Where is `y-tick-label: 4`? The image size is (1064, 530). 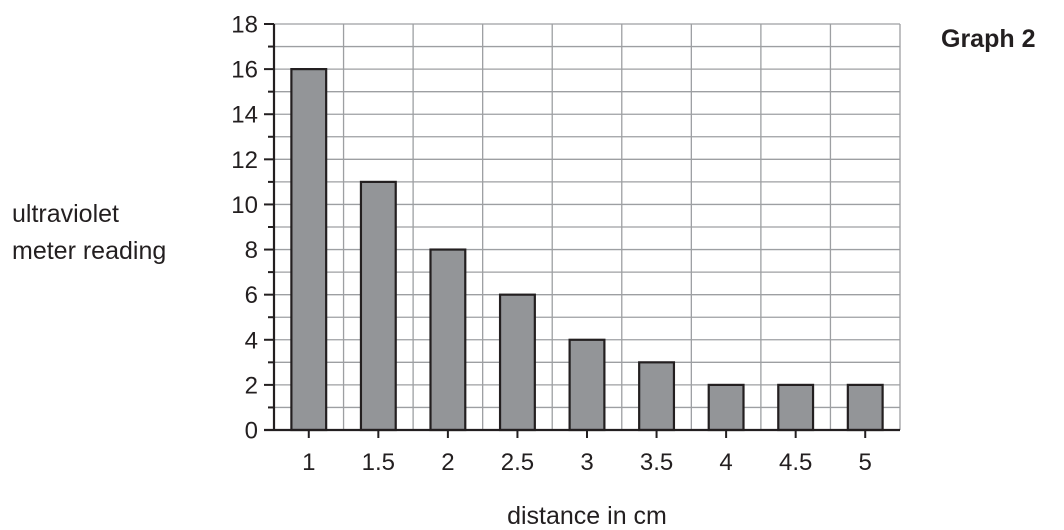
y-tick-label: 4 is located at coordinates (251, 340).